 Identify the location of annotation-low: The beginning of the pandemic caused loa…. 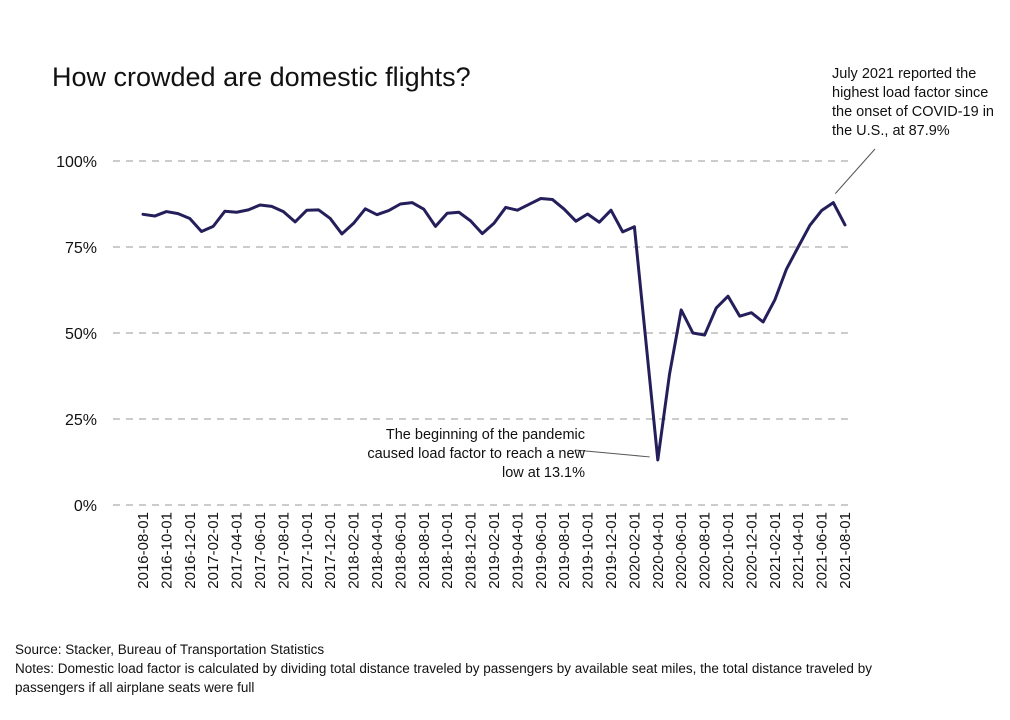
(476, 454).